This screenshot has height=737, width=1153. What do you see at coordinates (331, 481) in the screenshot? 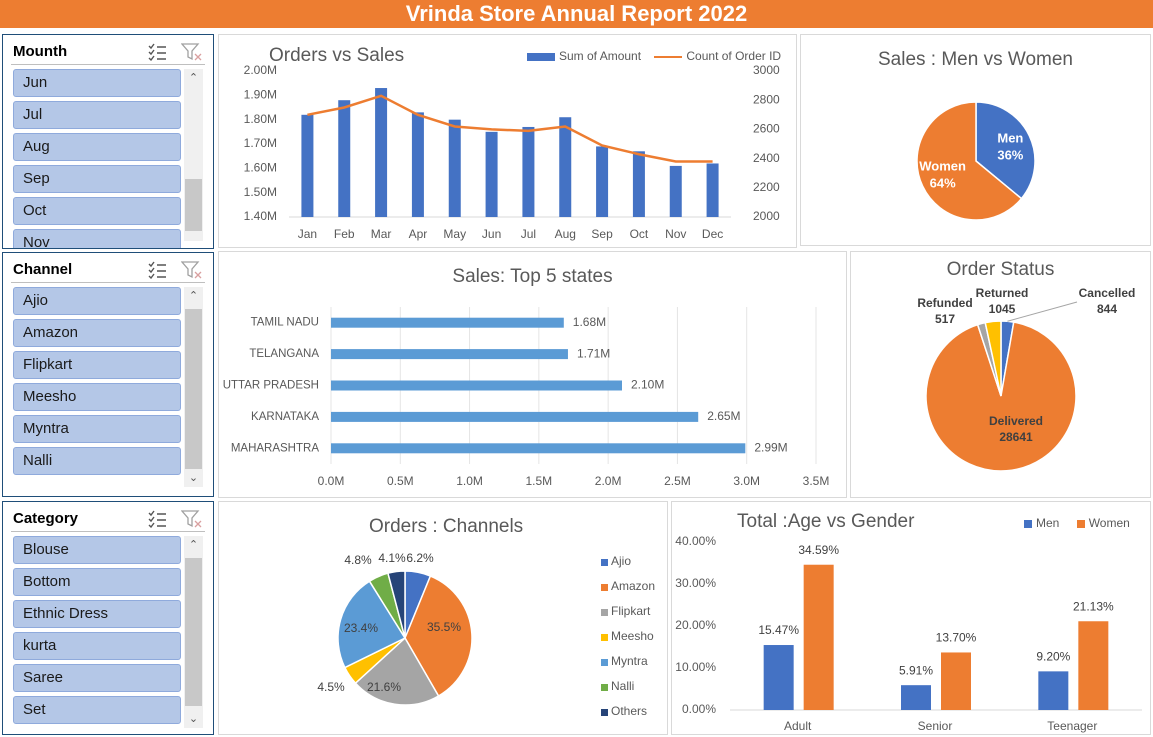
I see `x-tick-label: 0.0M` at bounding box center [331, 481].